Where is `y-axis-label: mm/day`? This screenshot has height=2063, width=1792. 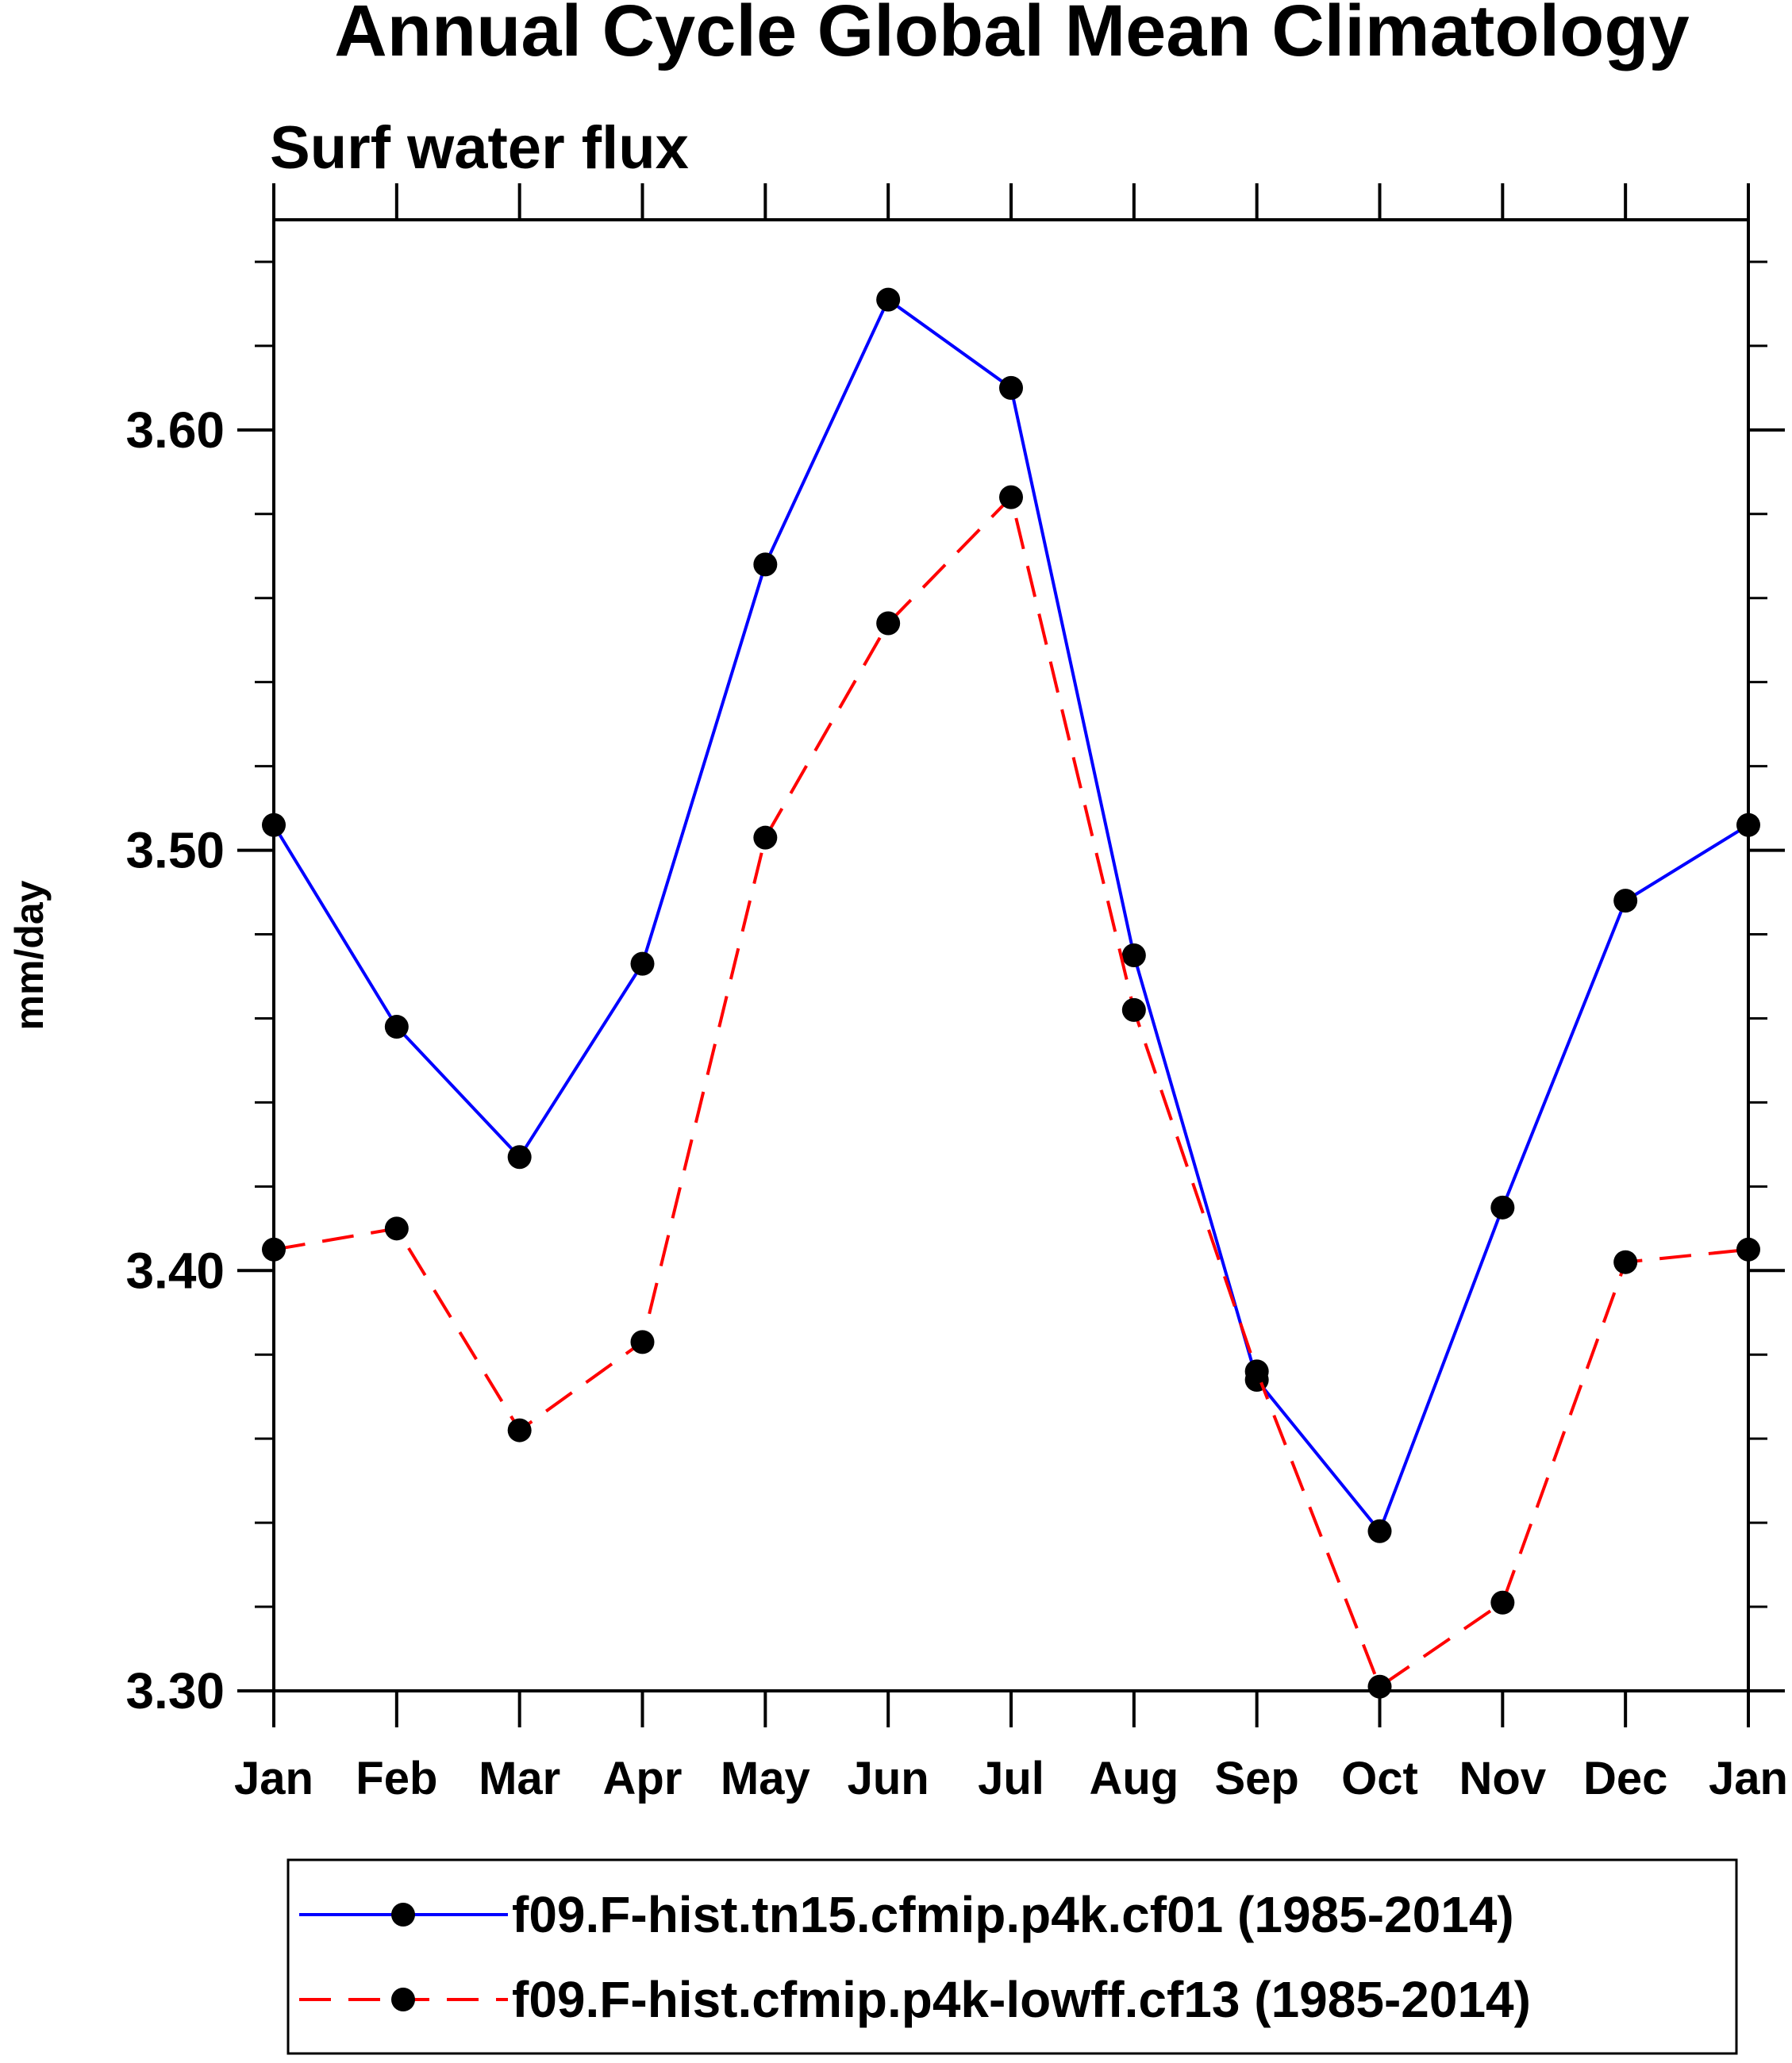 y-axis-label: mm/day is located at coordinates (29, 955).